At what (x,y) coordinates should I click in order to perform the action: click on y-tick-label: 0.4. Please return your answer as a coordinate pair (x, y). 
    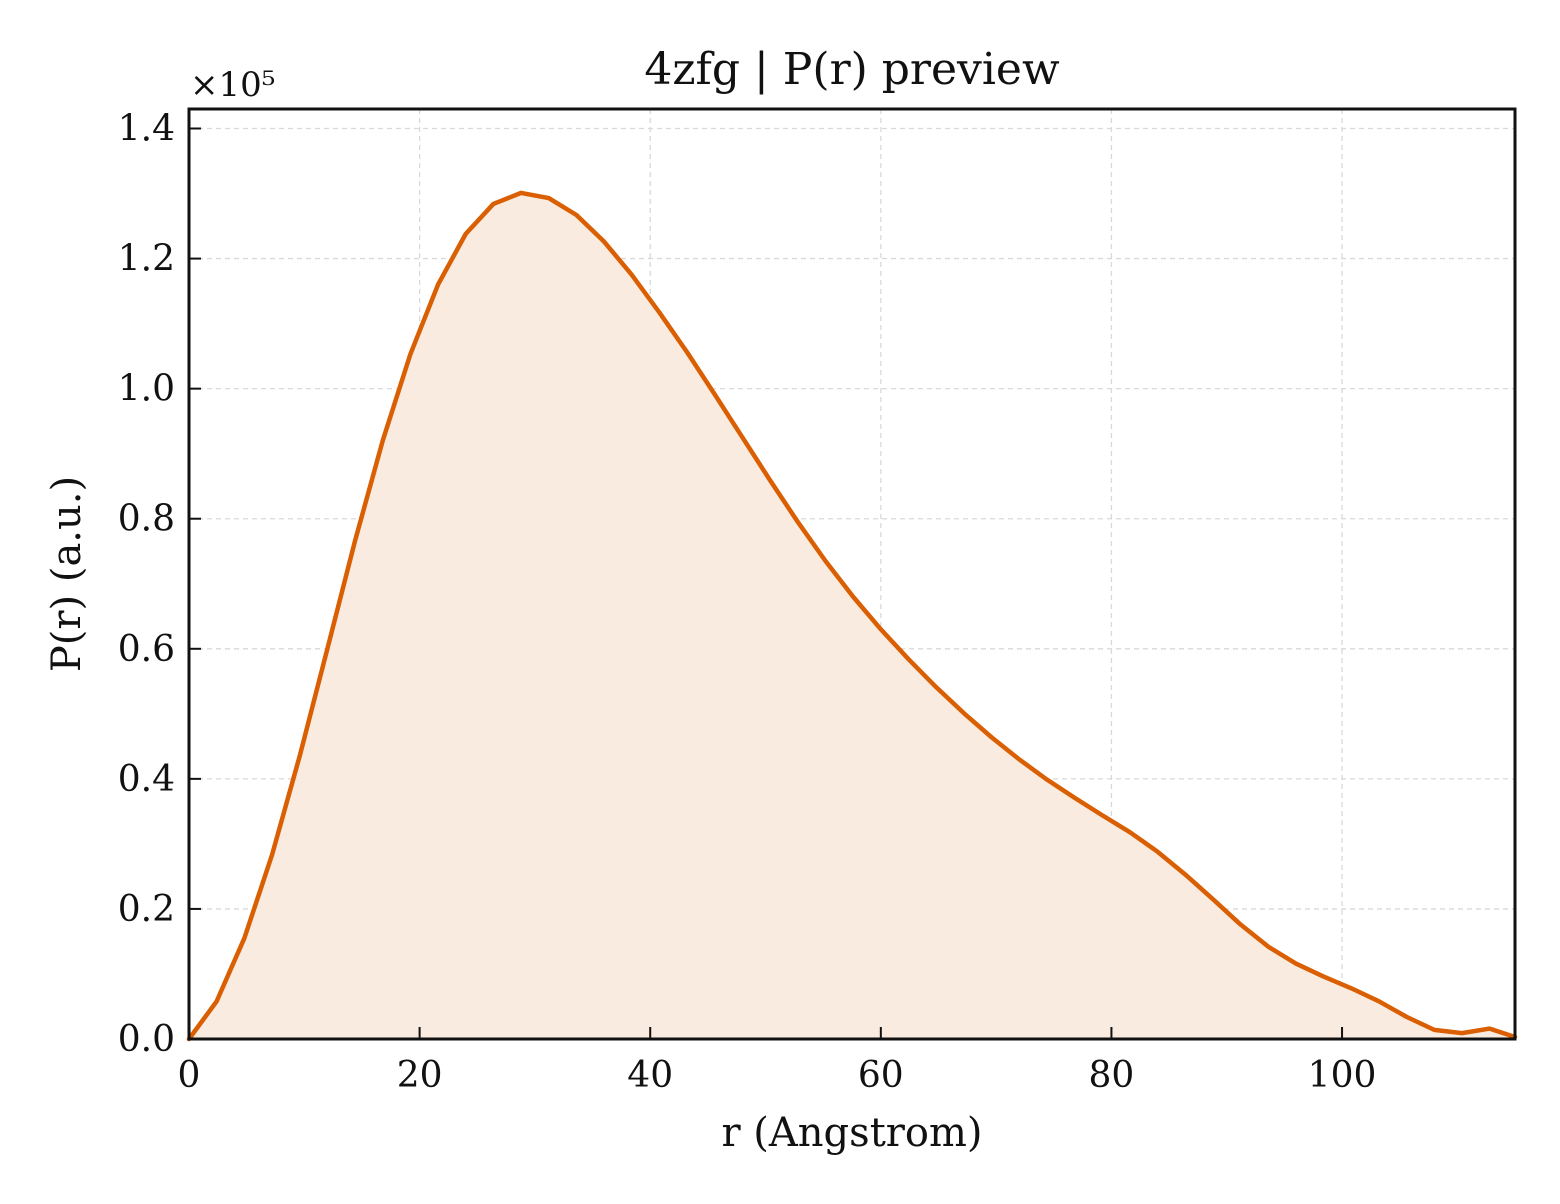
    Looking at the image, I should click on (146, 779).